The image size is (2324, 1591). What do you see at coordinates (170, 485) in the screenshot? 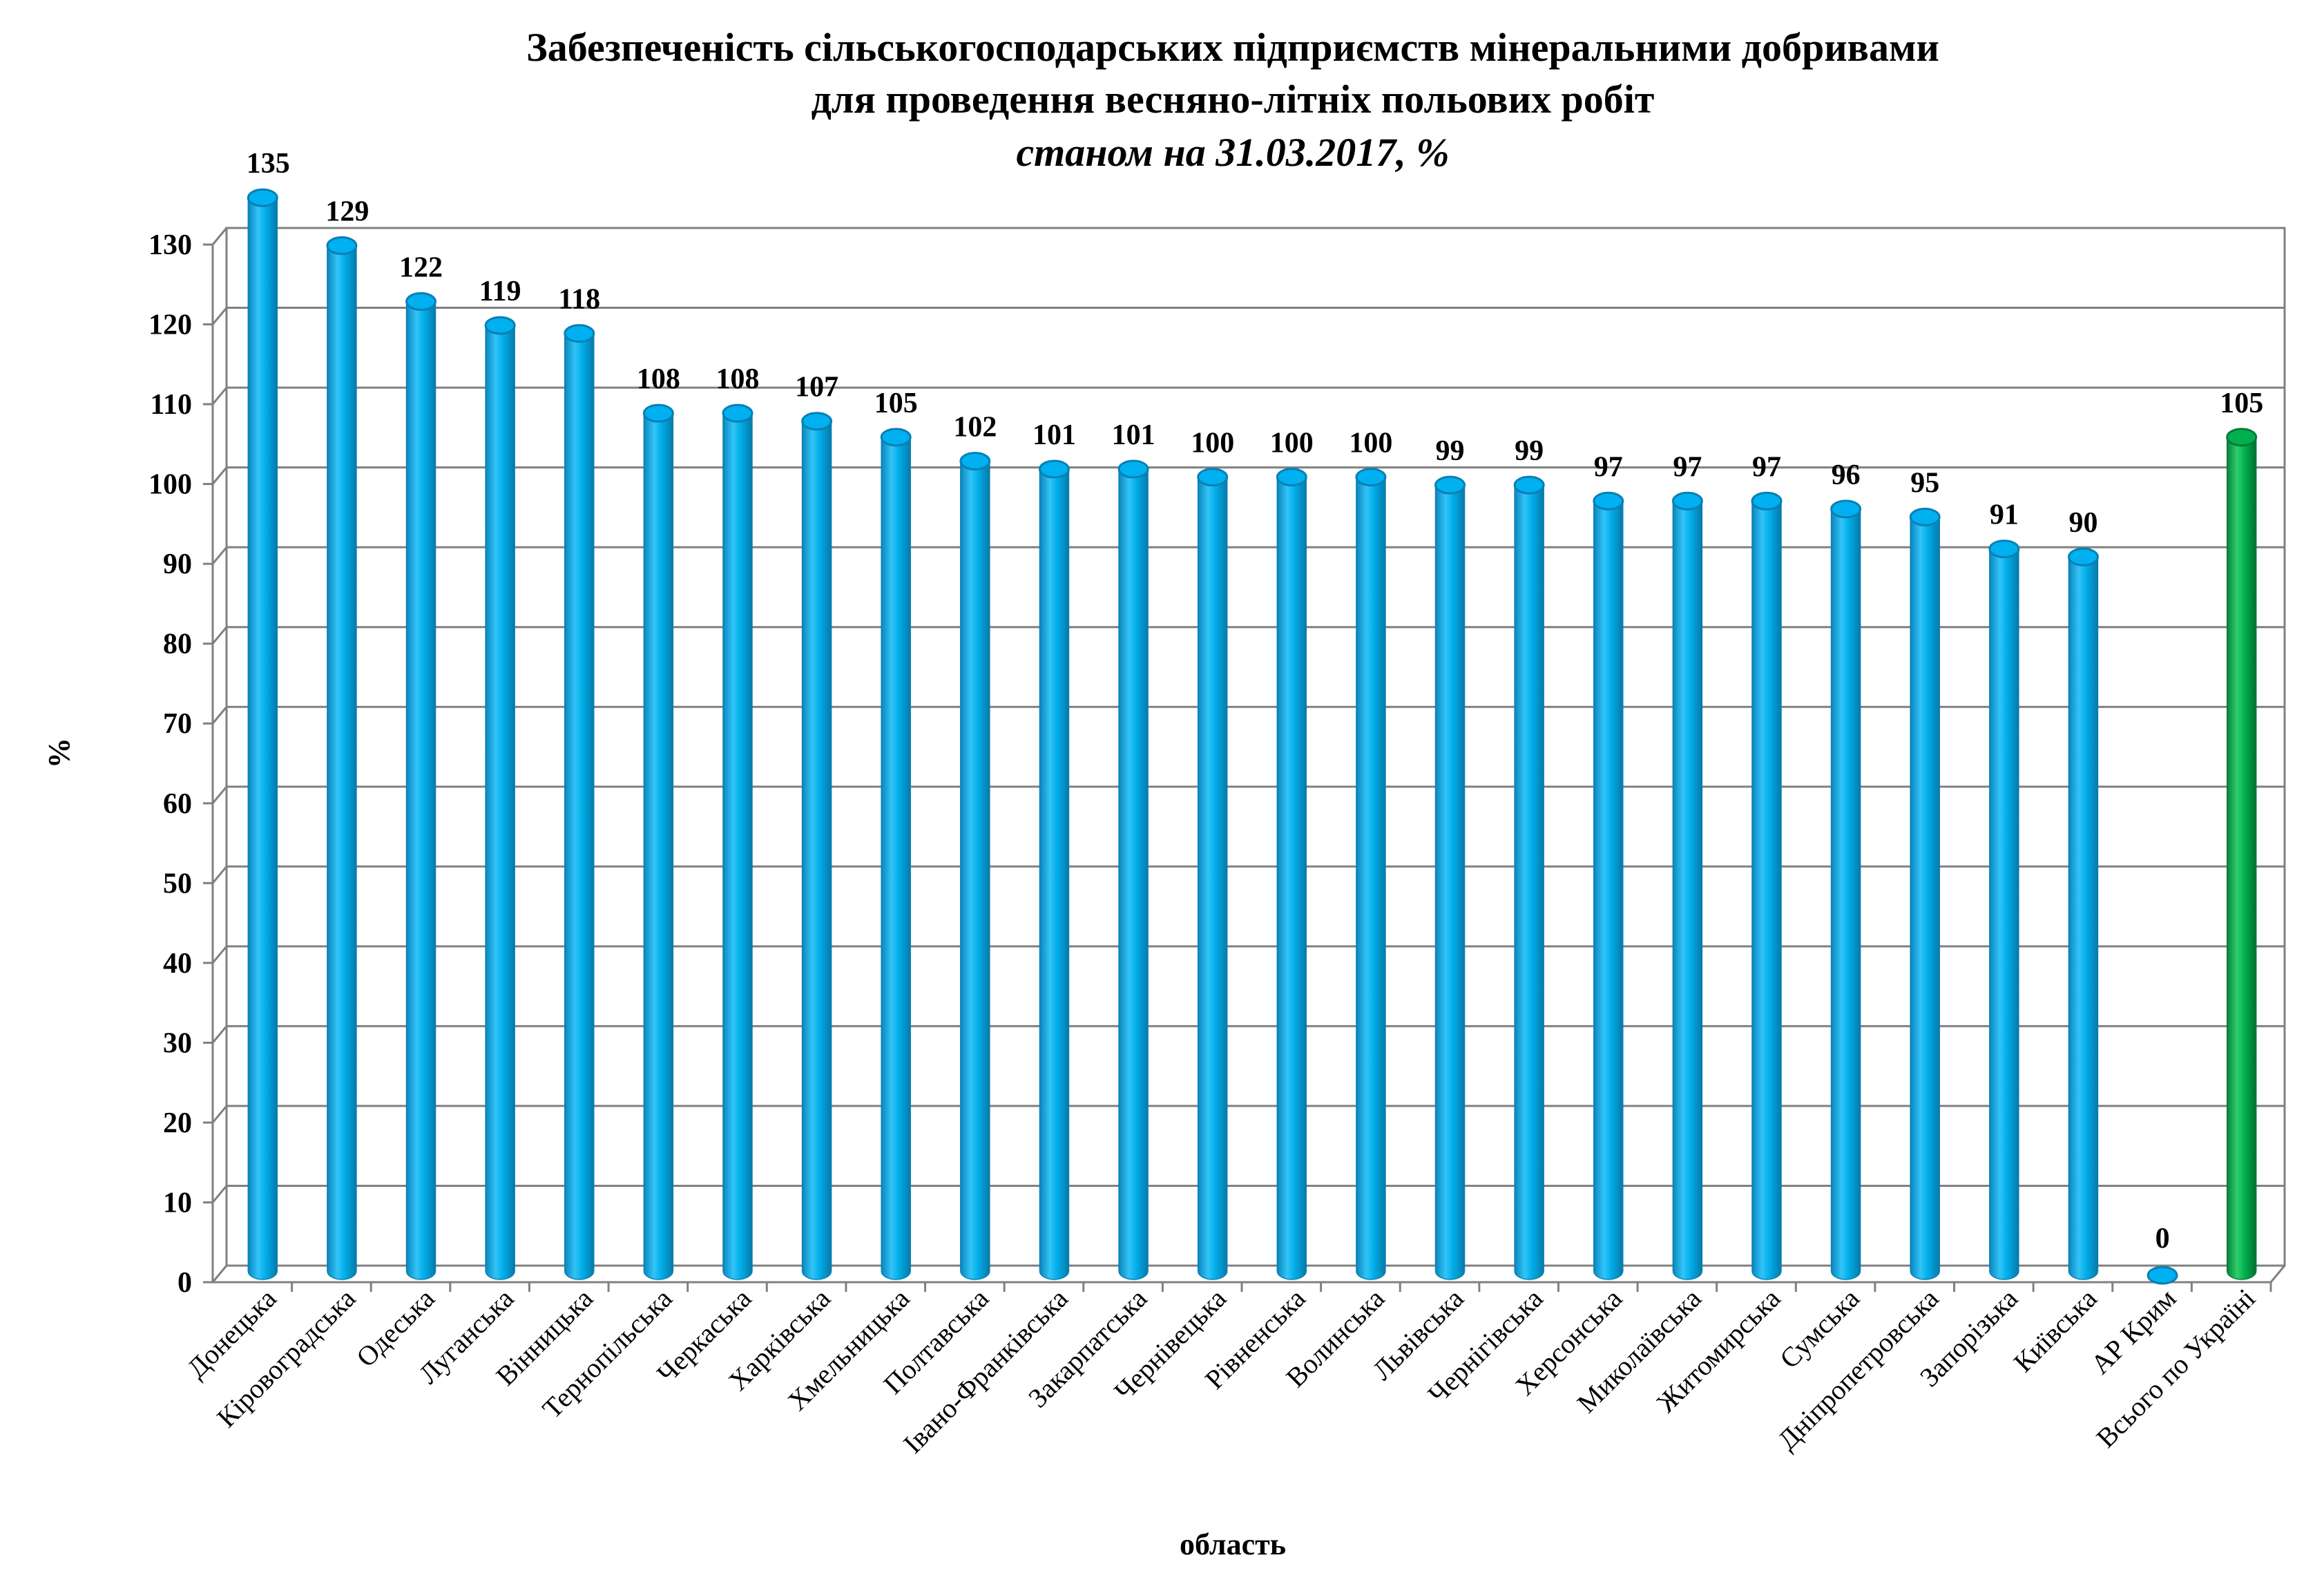
I see `y-tick-label: 100` at bounding box center [170, 485].